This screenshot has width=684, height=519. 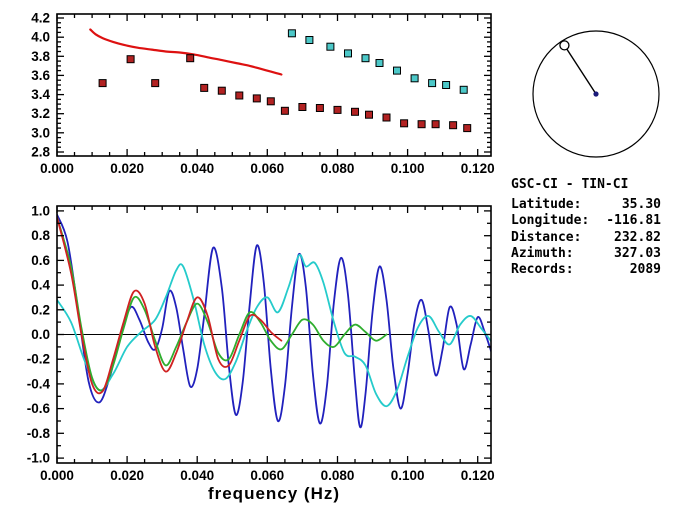 What do you see at coordinates (40, 37) in the screenshot?
I see `y-tick-label: 4.0` at bounding box center [40, 37].